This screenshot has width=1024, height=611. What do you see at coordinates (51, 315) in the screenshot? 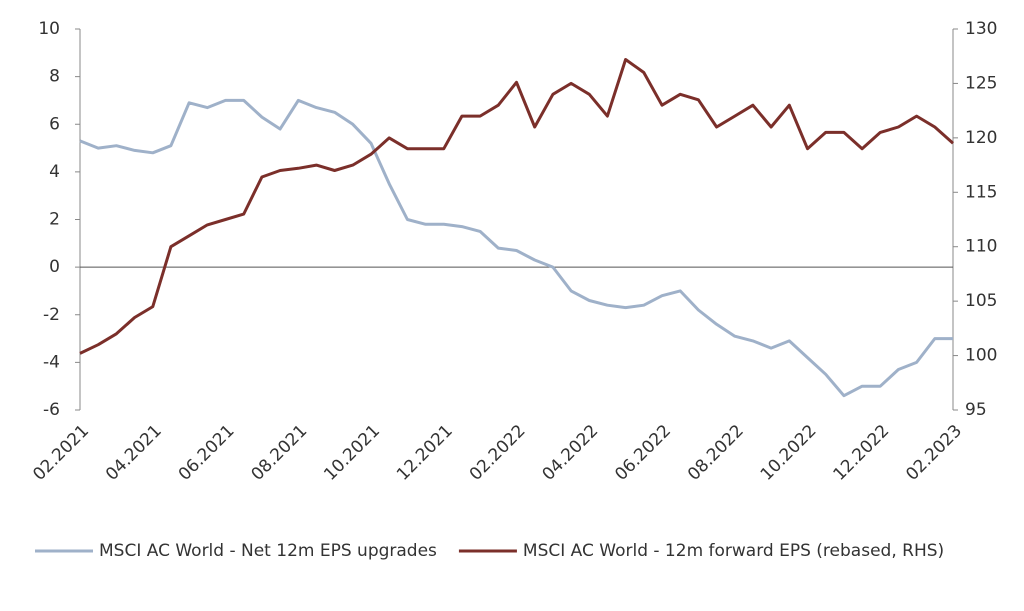
I see `y-tick-label: -2` at bounding box center [51, 315].